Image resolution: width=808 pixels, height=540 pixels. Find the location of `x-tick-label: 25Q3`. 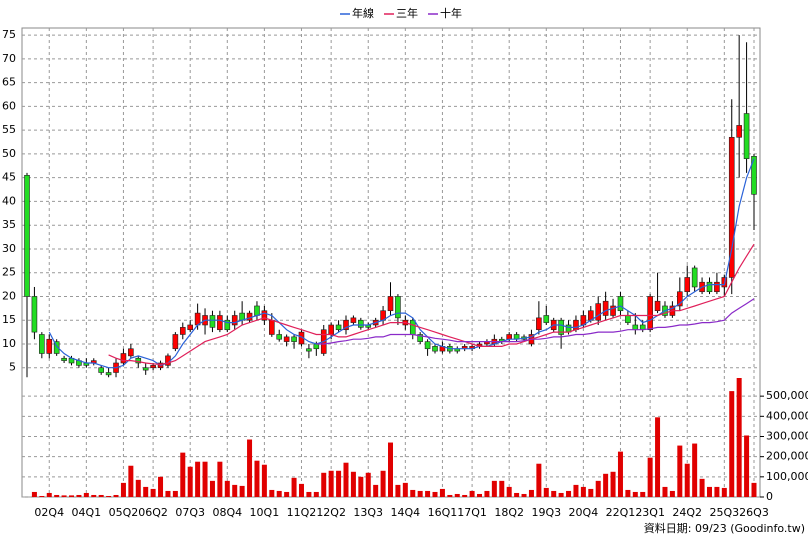

x-tick-label: 25Q3 is located at coordinates (724, 512).